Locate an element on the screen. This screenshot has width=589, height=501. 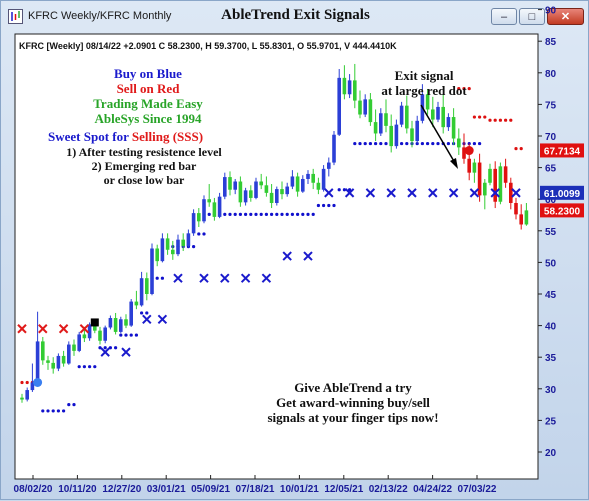
y-tick-label: 85 is located at coordinates (551, 42).